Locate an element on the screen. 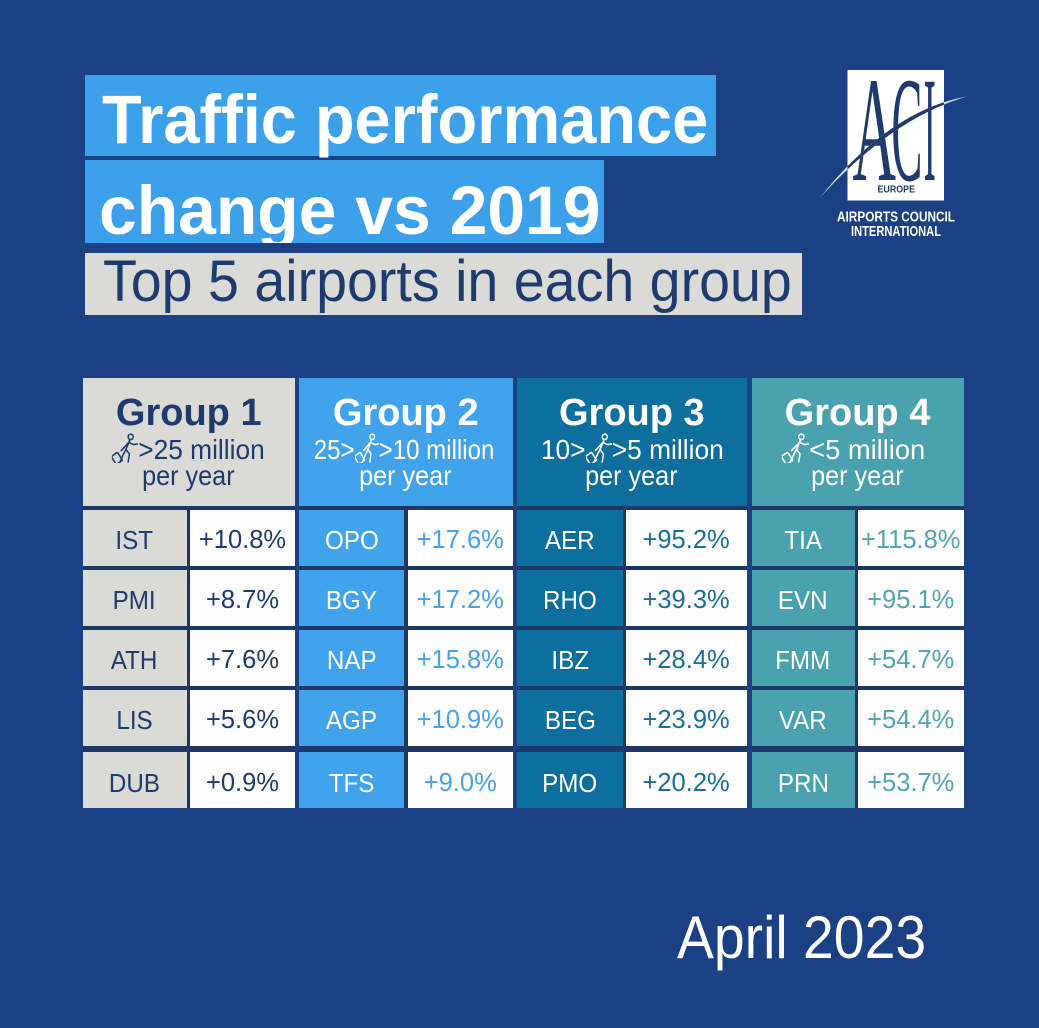 This screenshot has width=1039, height=1028. svg-text: AIRPORTS COUNCIL is located at coordinates (896, 217).